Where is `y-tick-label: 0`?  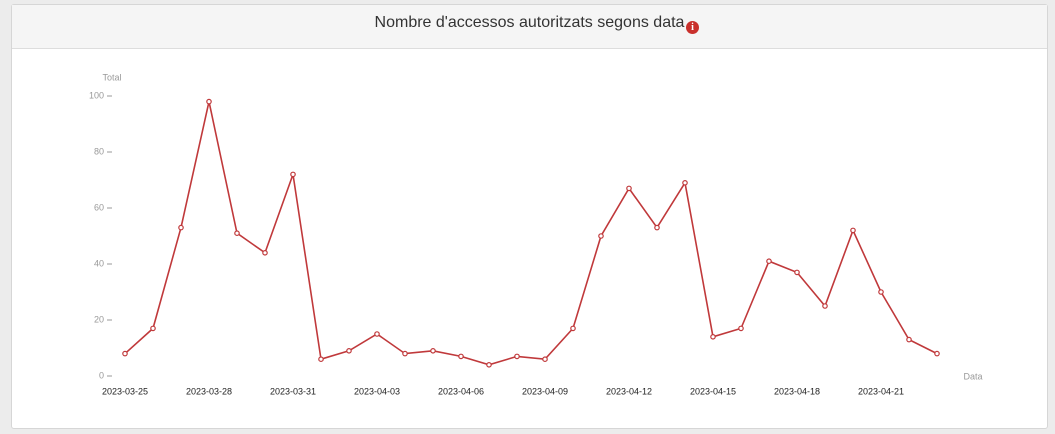 y-tick-label: 0 is located at coordinates (101, 375).